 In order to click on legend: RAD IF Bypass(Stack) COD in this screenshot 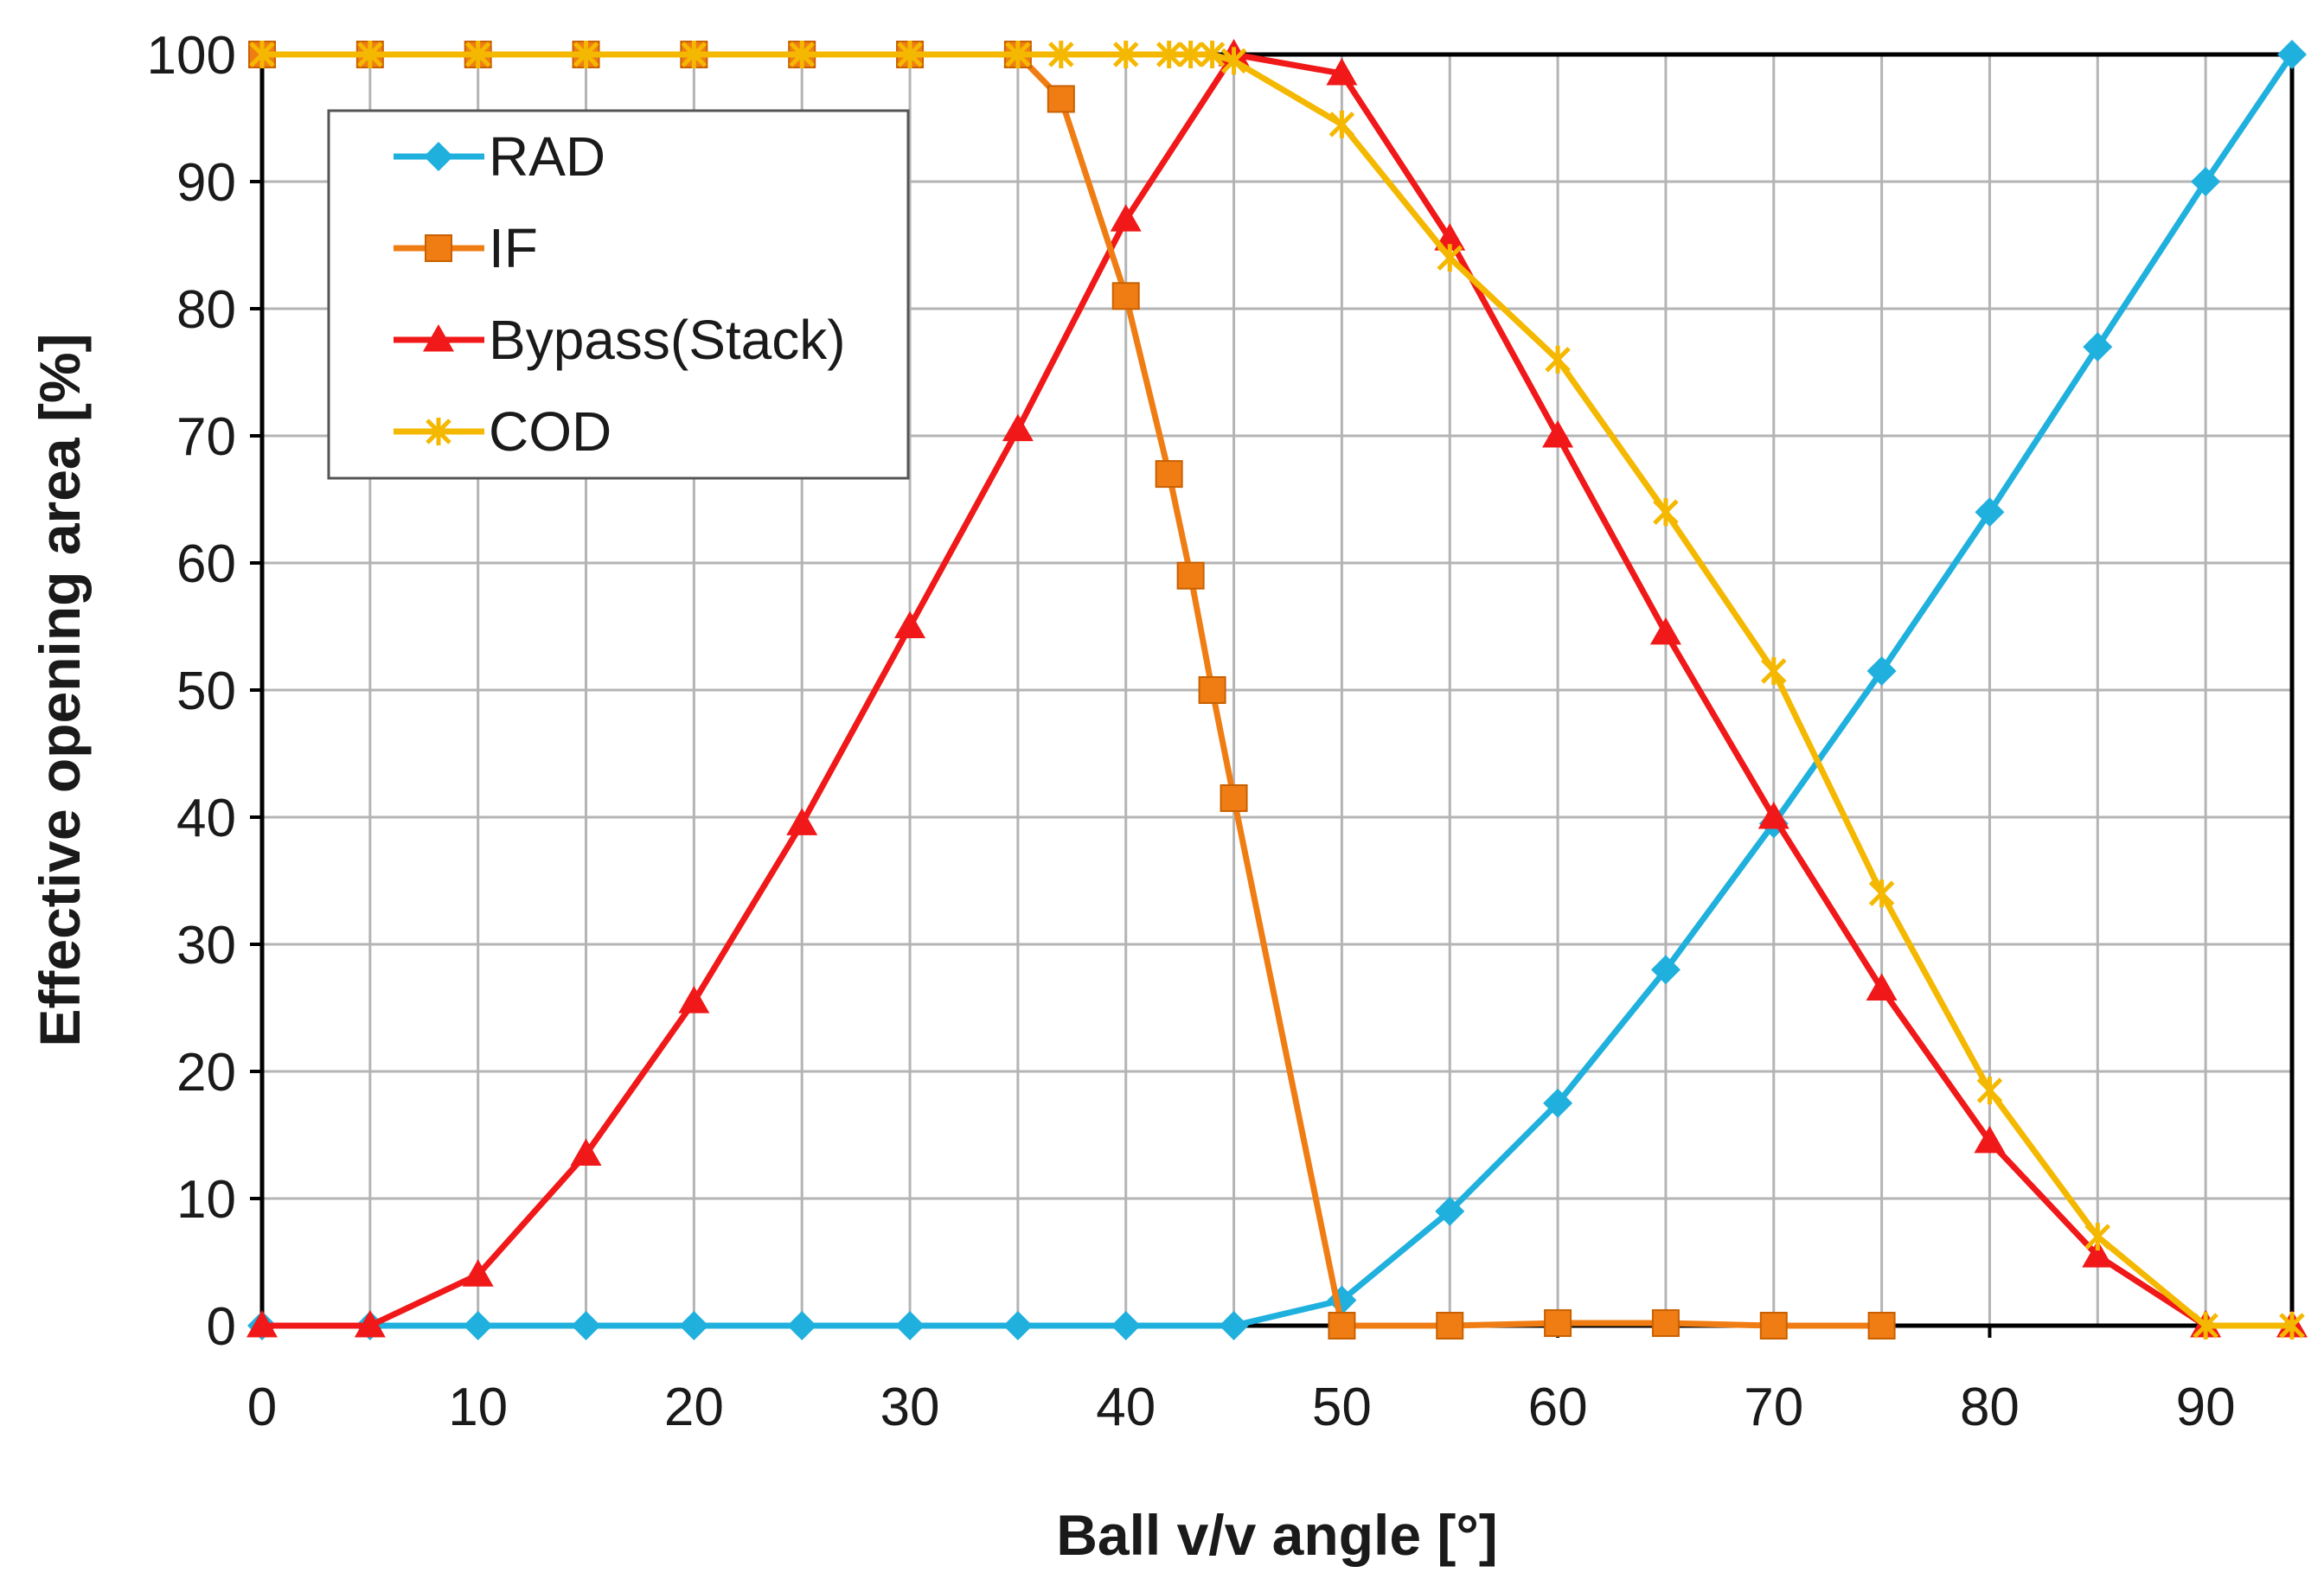, I will do `click(618, 294)`.